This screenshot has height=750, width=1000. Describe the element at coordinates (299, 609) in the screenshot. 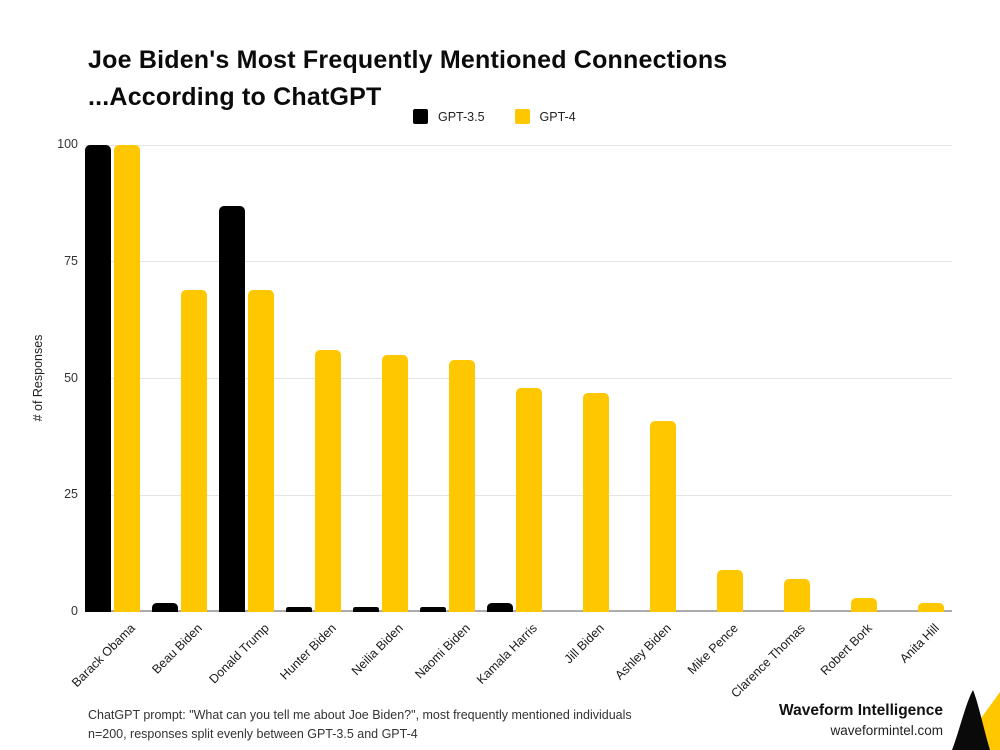

I see `bar-gpt-3-5-hunter-biden` at that location.